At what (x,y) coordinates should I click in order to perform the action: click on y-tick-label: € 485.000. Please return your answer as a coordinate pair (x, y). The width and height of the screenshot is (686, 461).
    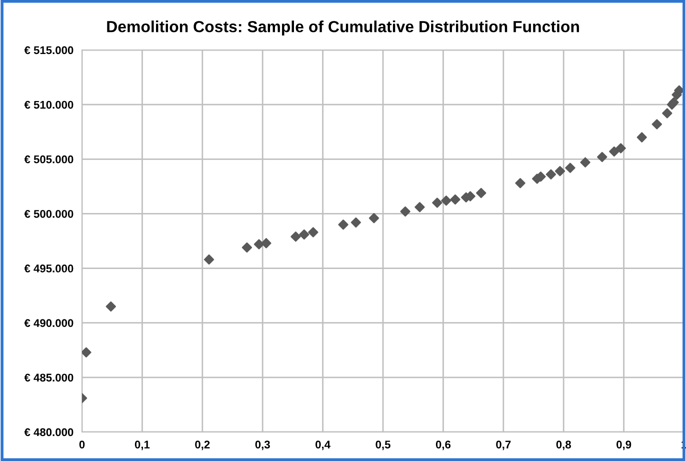
    Looking at the image, I should click on (49, 378).